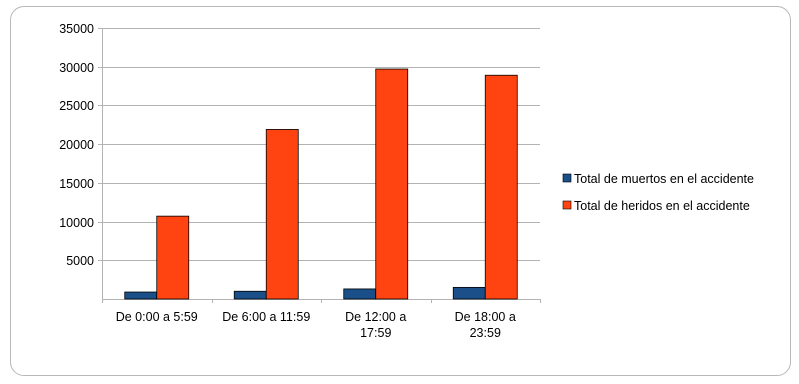 The width and height of the screenshot is (799, 384). Describe the element at coordinates (664, 179) in the screenshot. I see `legend-label-1: Total de muertos en el accidente` at that location.